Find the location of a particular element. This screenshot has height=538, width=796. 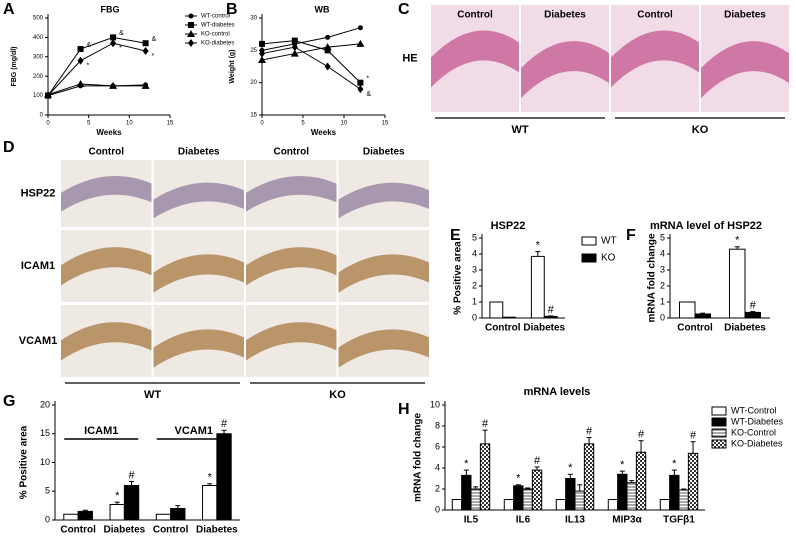

legend-label: KO-Control is located at coordinates (753, 432).